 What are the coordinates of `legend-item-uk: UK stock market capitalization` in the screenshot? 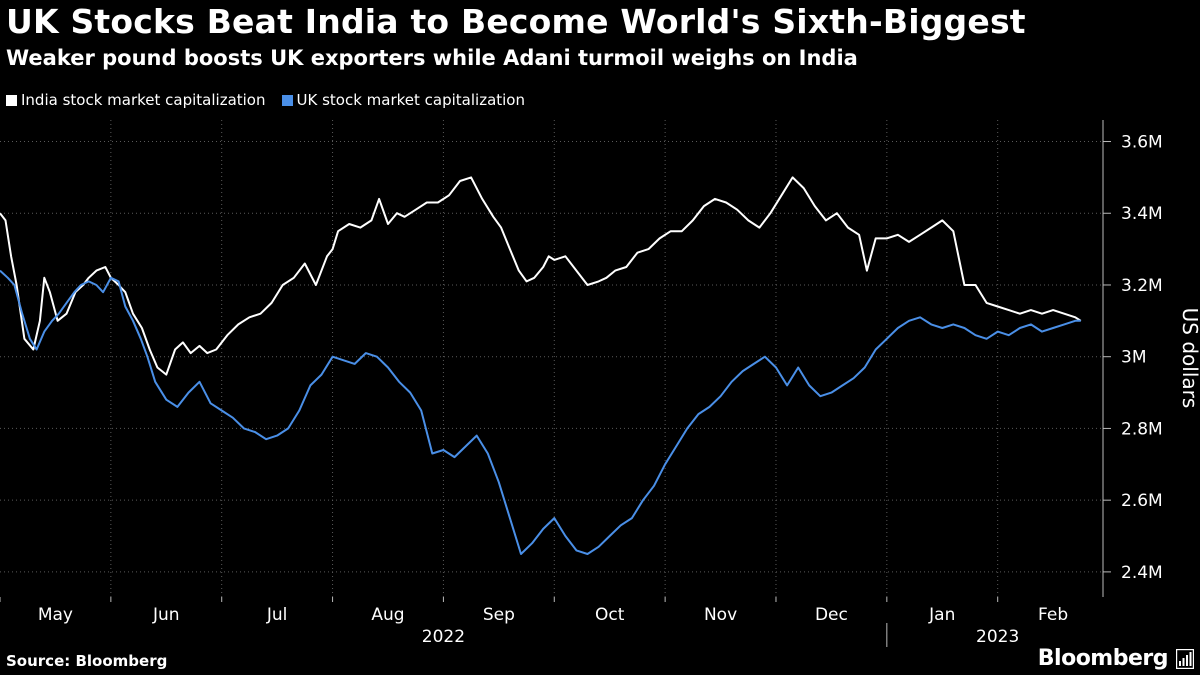 It's located at (403, 100).